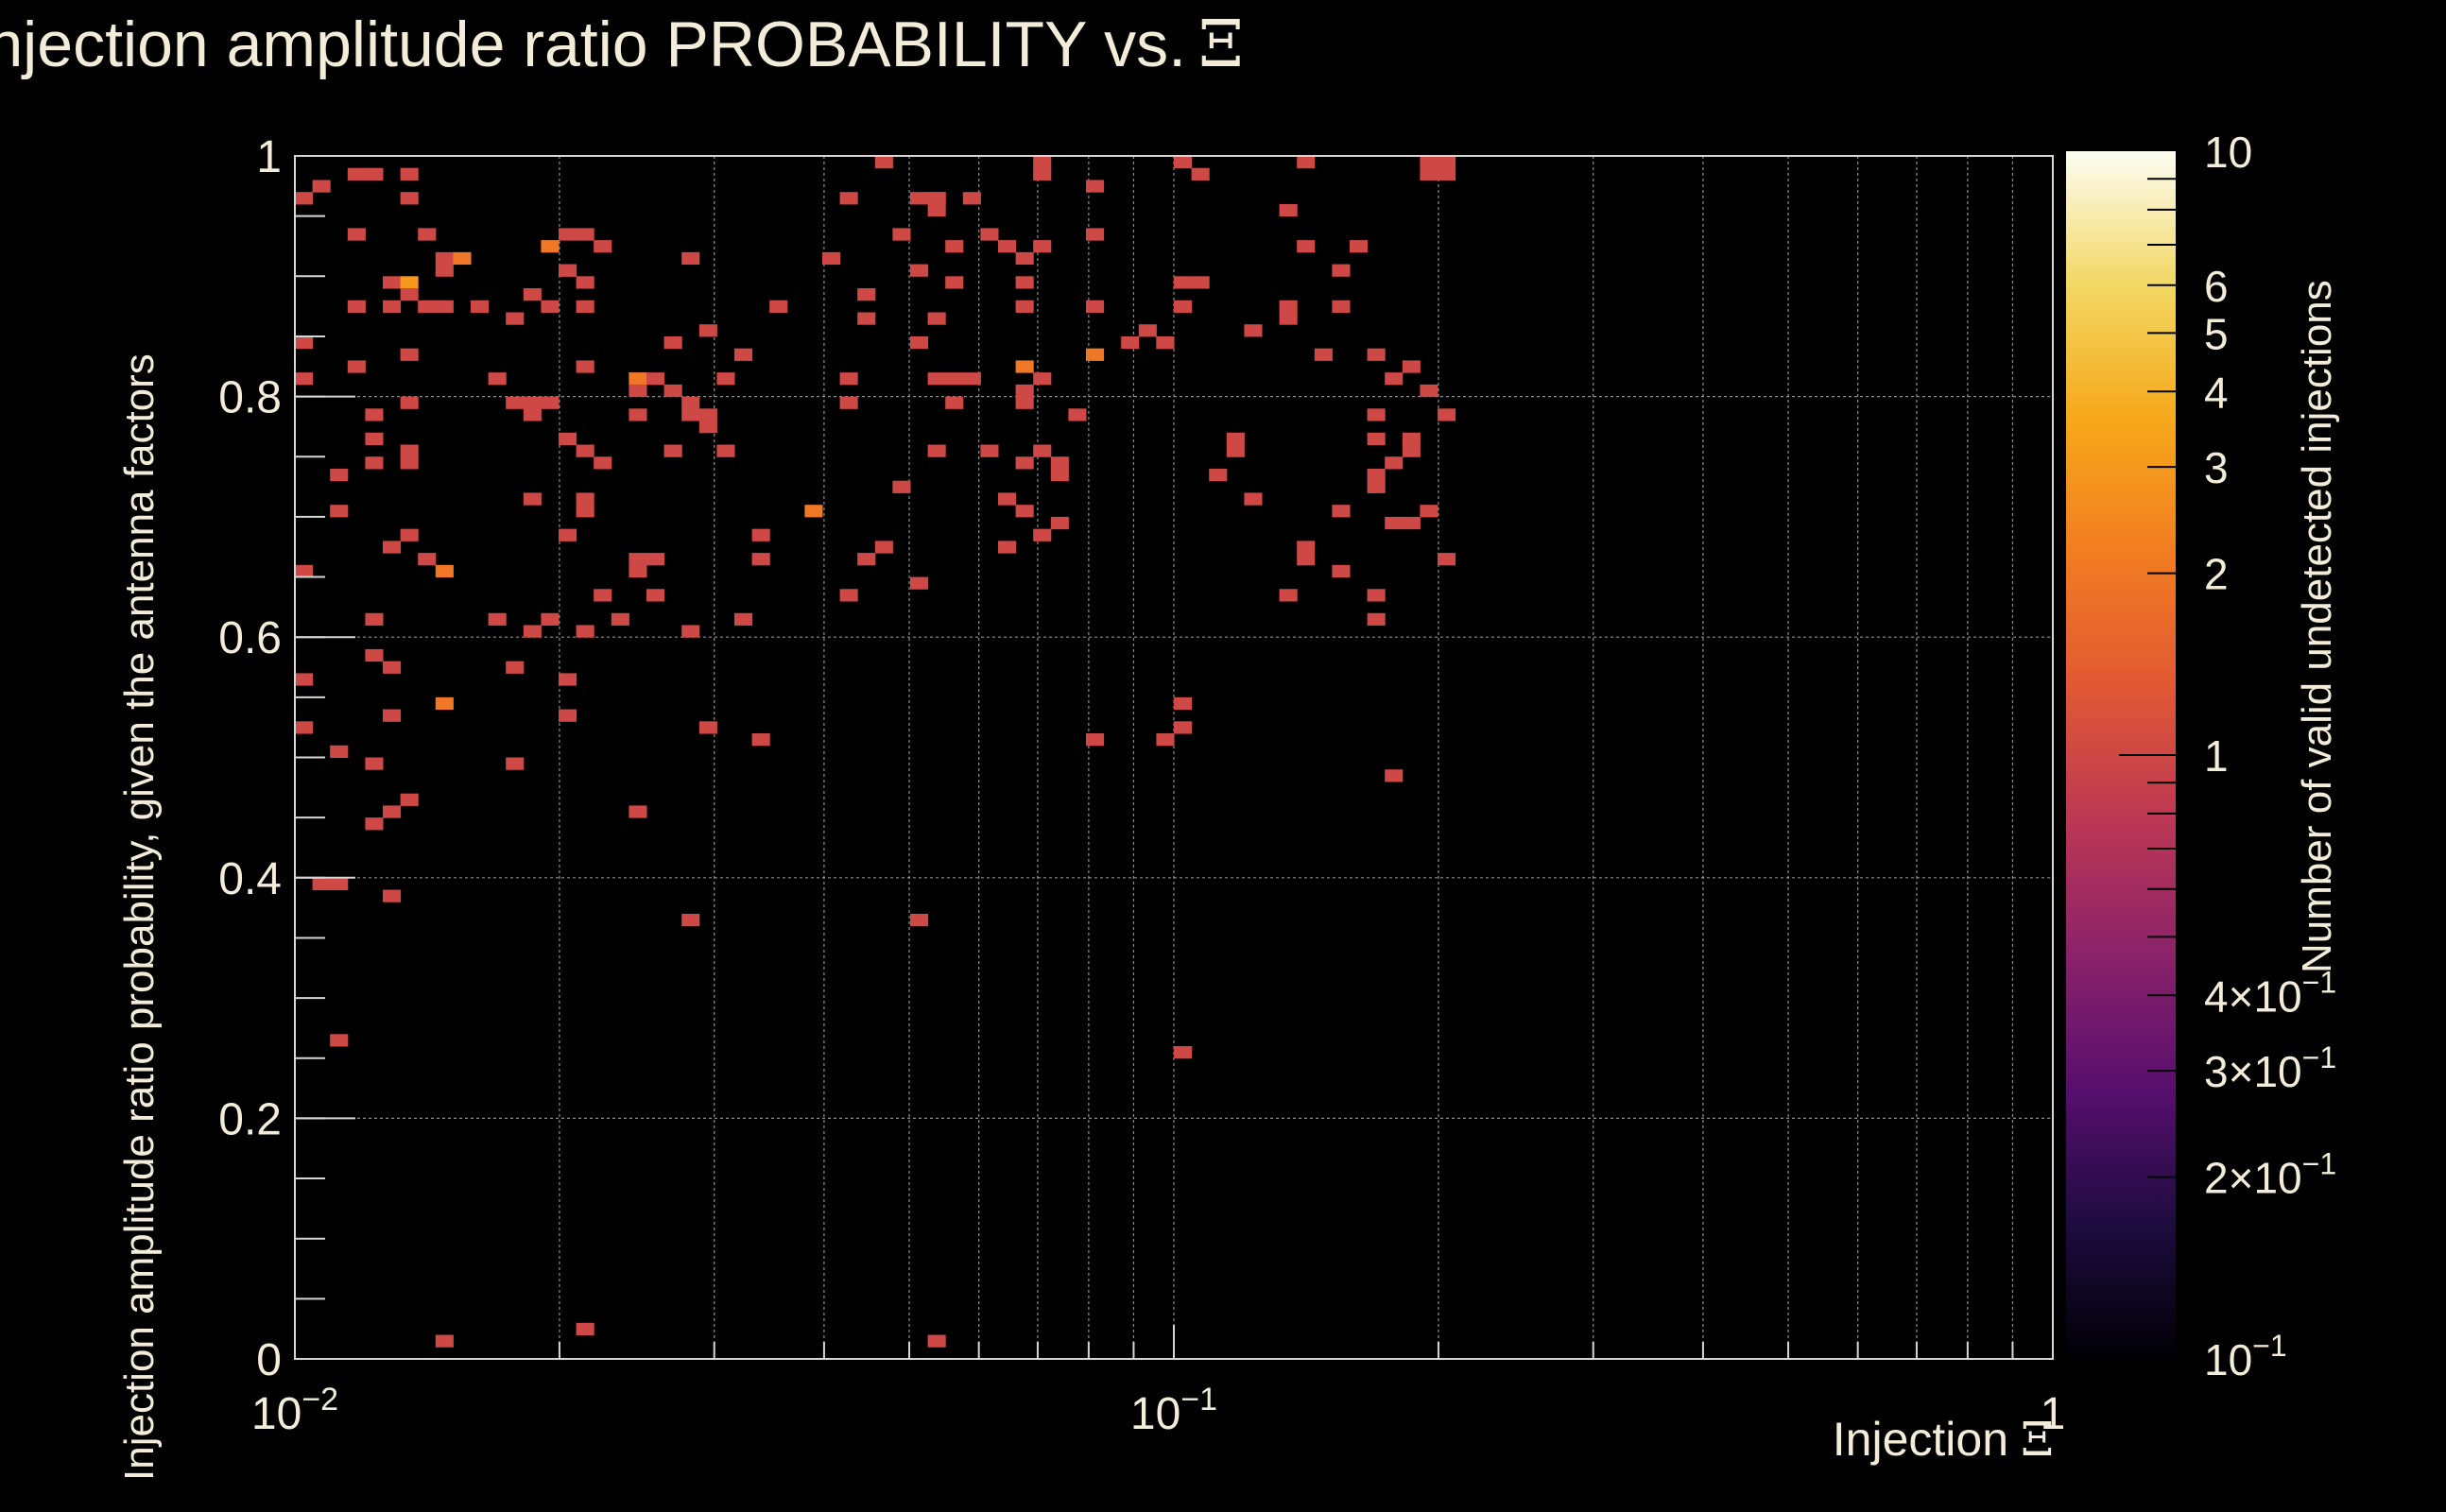 This screenshot has width=2446, height=1512. What do you see at coordinates (294, 1410) in the screenshot?
I see `x-tick-label: 10−2` at bounding box center [294, 1410].